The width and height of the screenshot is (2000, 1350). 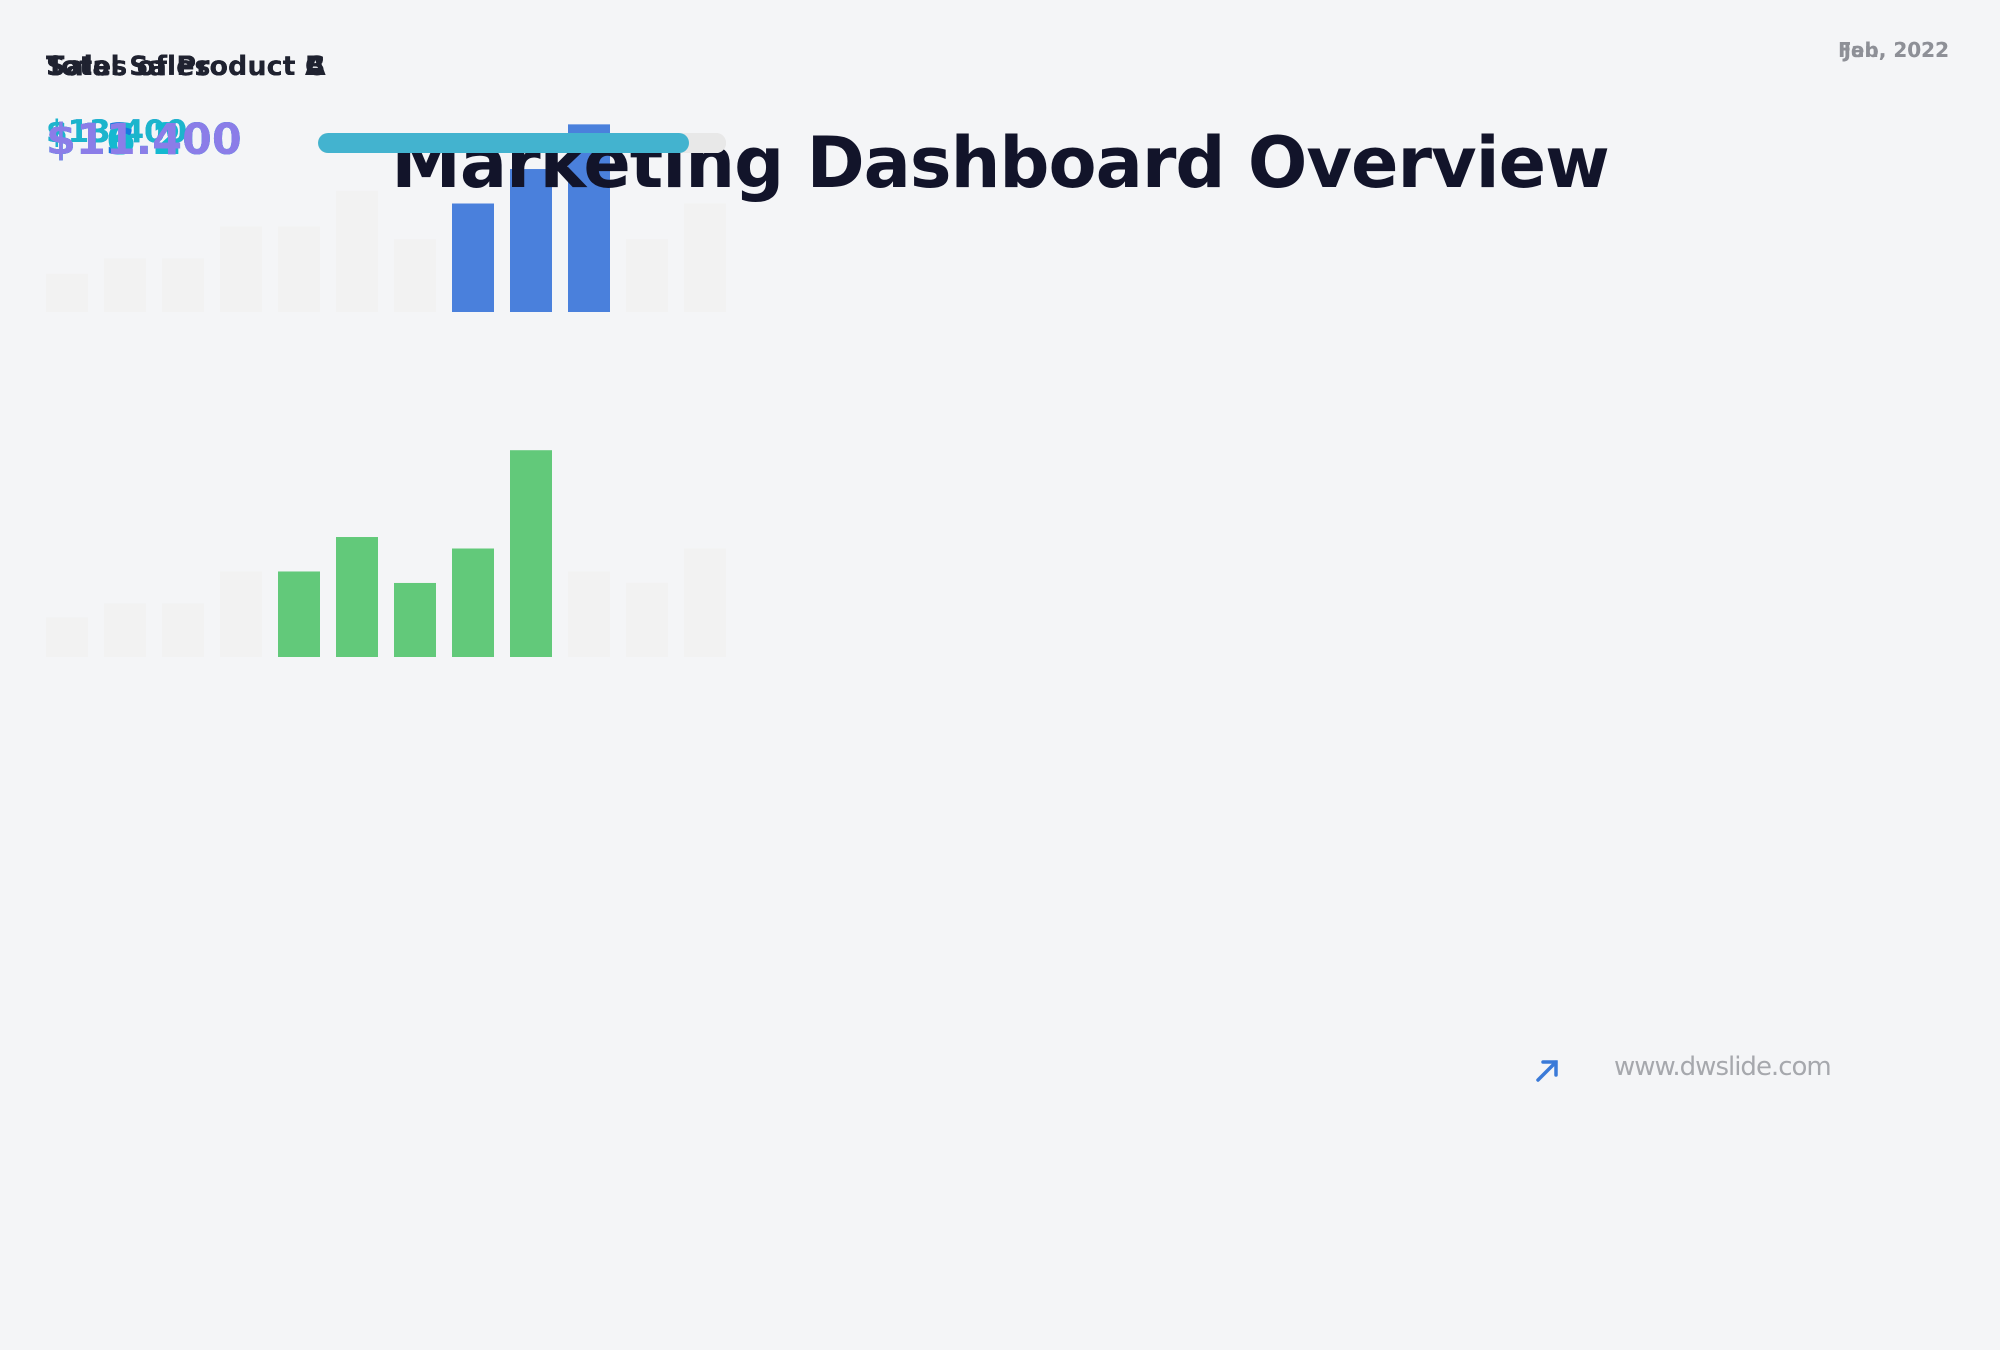 I want to click on product-value: $13.400, so click(x=144, y=140).